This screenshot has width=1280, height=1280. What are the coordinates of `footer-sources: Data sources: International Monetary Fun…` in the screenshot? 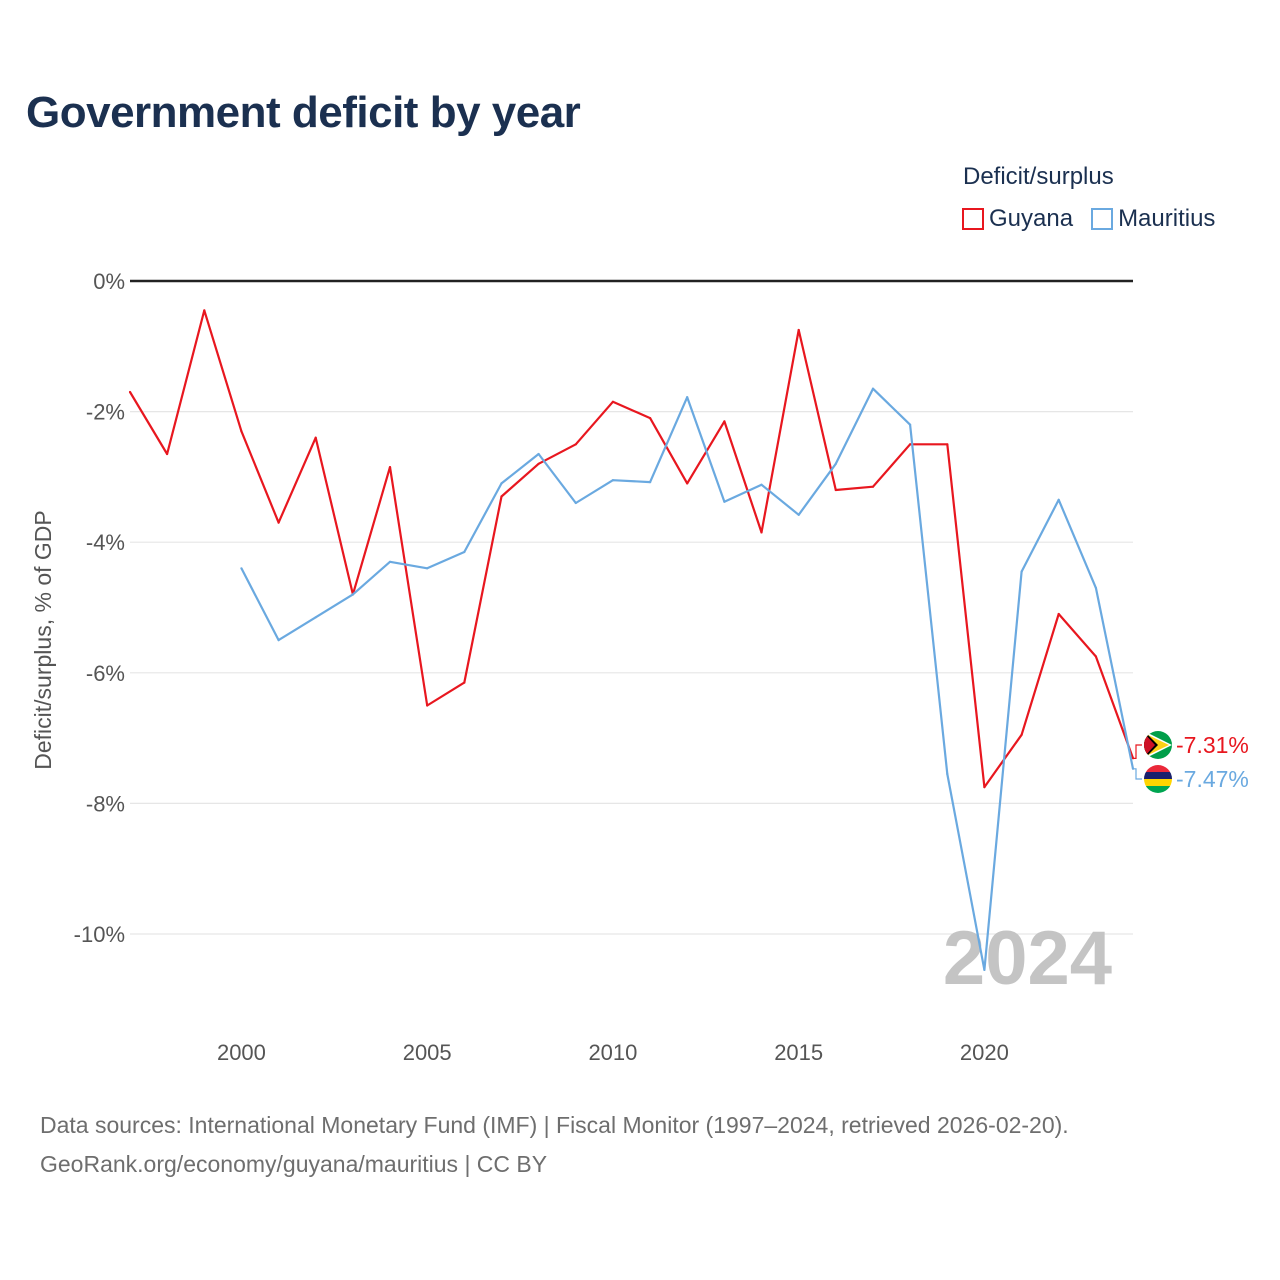 It's located at (554, 1125).